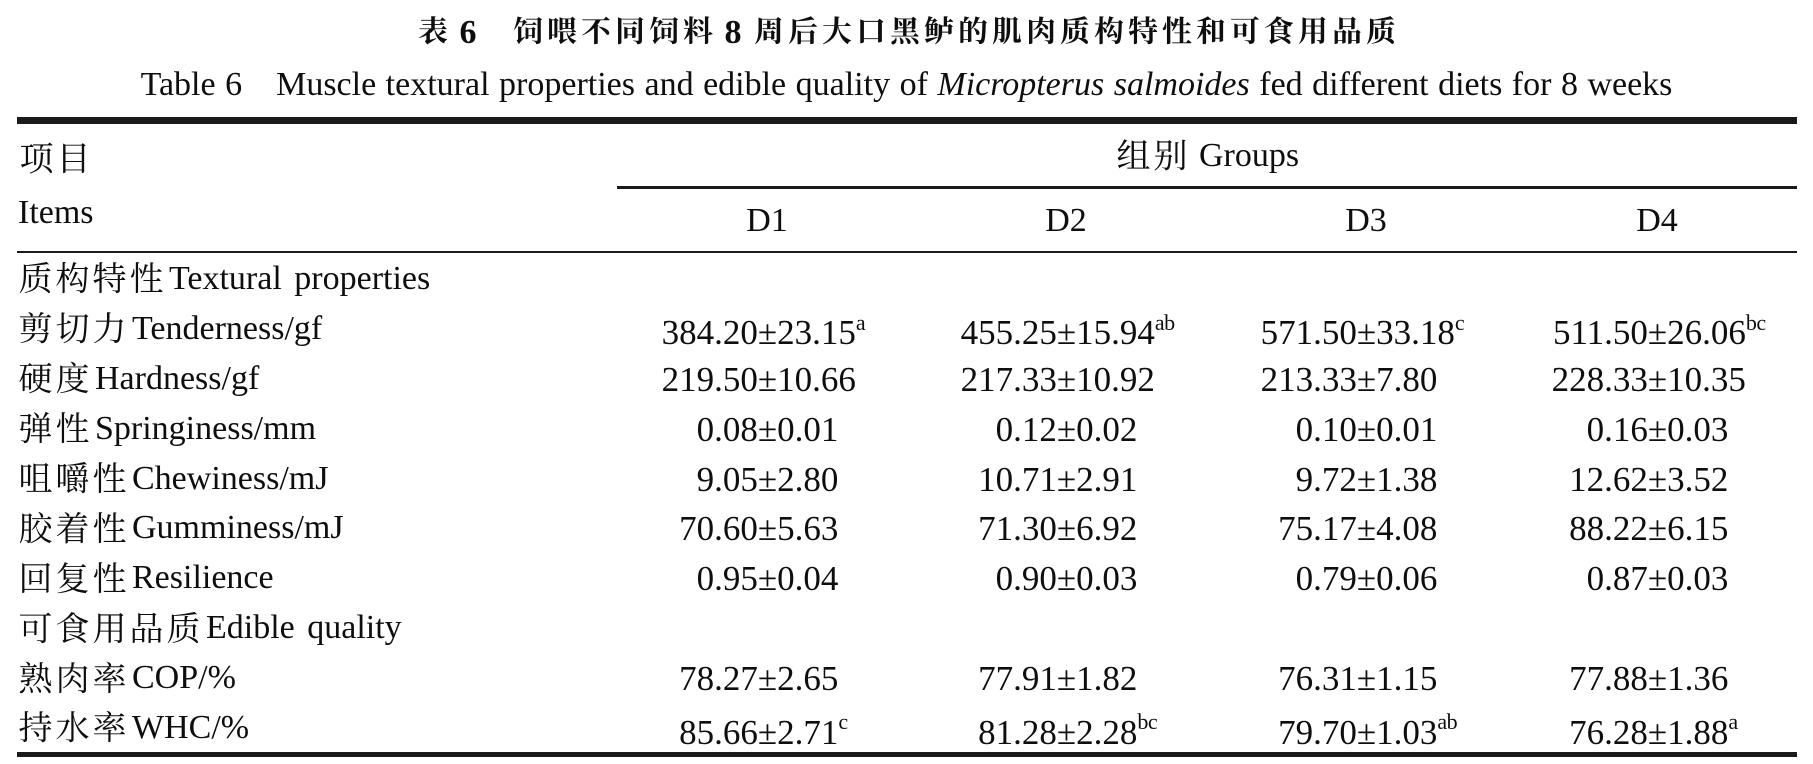 This screenshot has height=764, width=1813. I want to click on value-number: 0.16±0.03, so click(1657, 429).